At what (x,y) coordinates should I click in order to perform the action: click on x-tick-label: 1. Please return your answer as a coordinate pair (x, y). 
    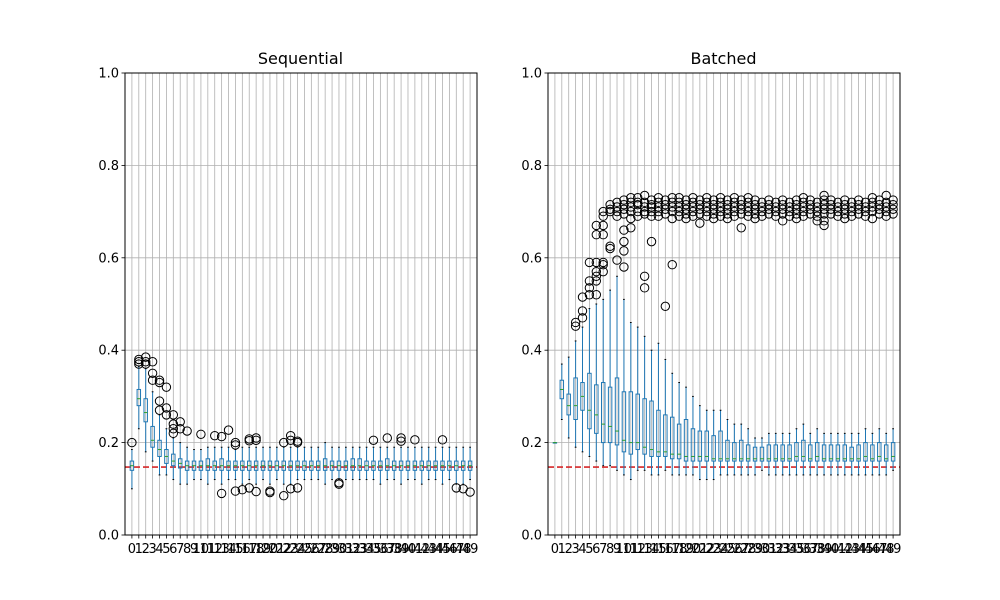
    Looking at the image, I should click on (562, 549).